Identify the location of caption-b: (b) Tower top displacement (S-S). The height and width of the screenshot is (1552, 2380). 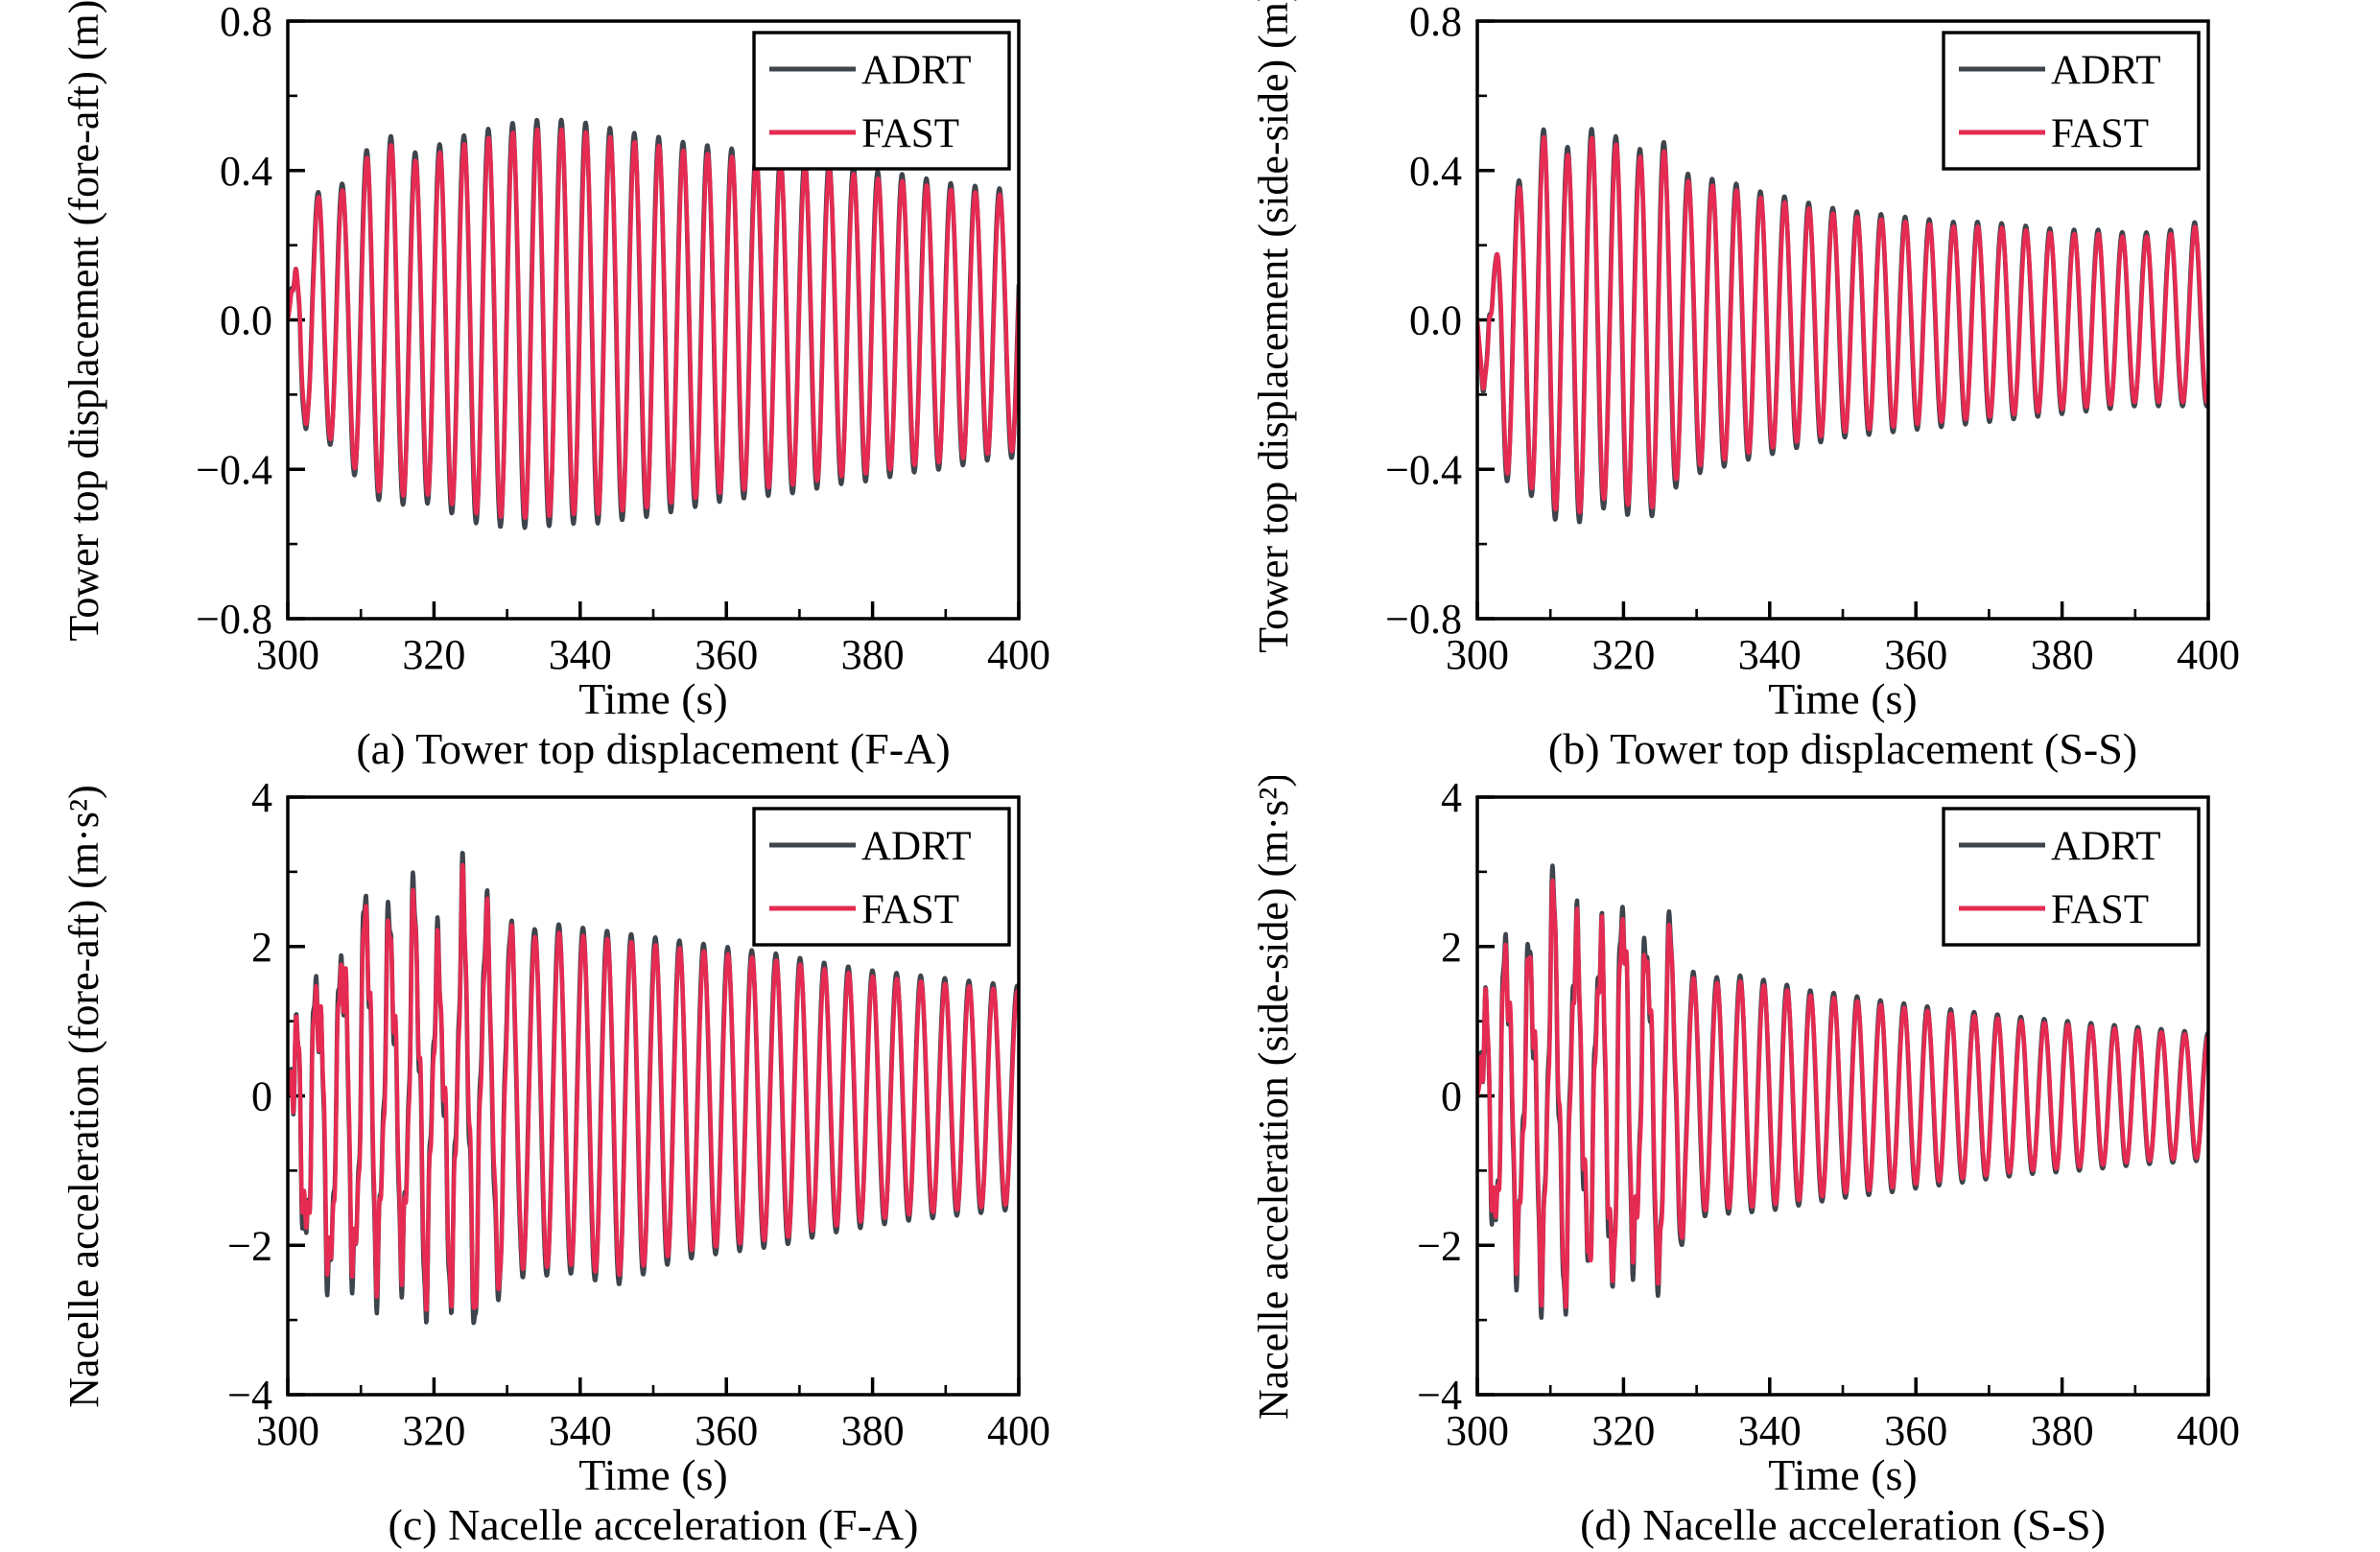
(1843, 749).